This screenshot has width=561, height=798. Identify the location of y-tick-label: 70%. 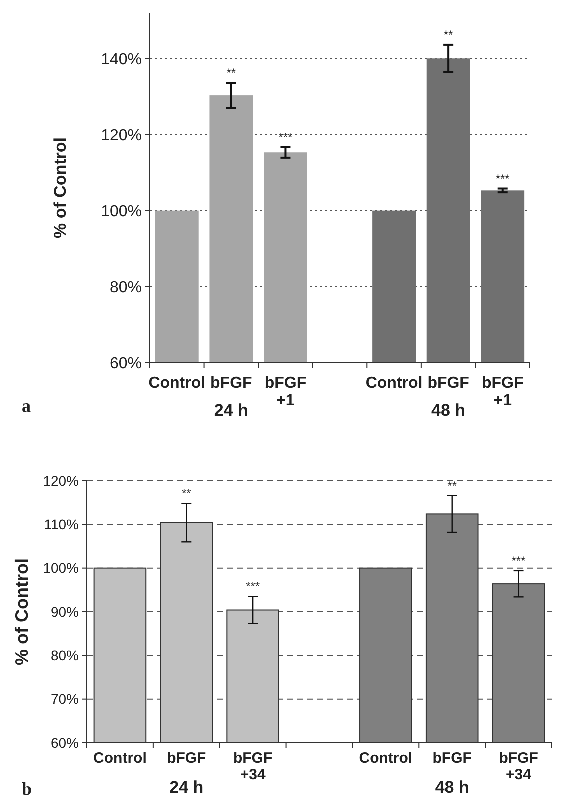
(64, 699).